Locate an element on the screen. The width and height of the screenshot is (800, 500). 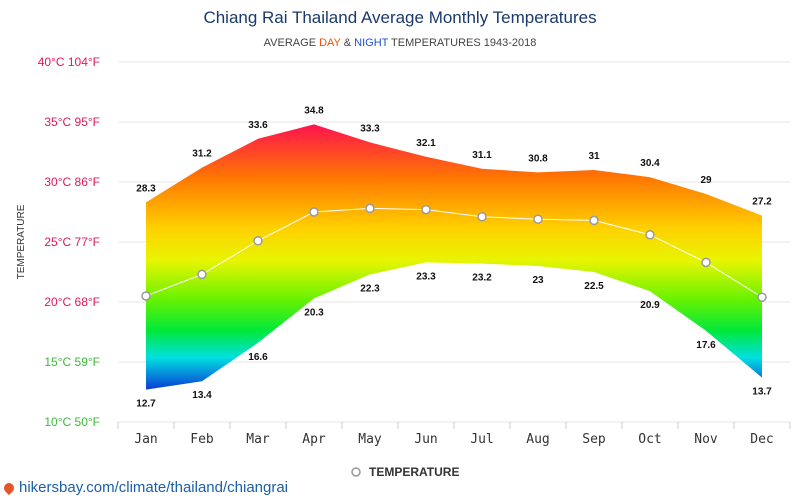
footer-link: hikersbay.com/climate/thailand/chiangrai is located at coordinates (145, 487).